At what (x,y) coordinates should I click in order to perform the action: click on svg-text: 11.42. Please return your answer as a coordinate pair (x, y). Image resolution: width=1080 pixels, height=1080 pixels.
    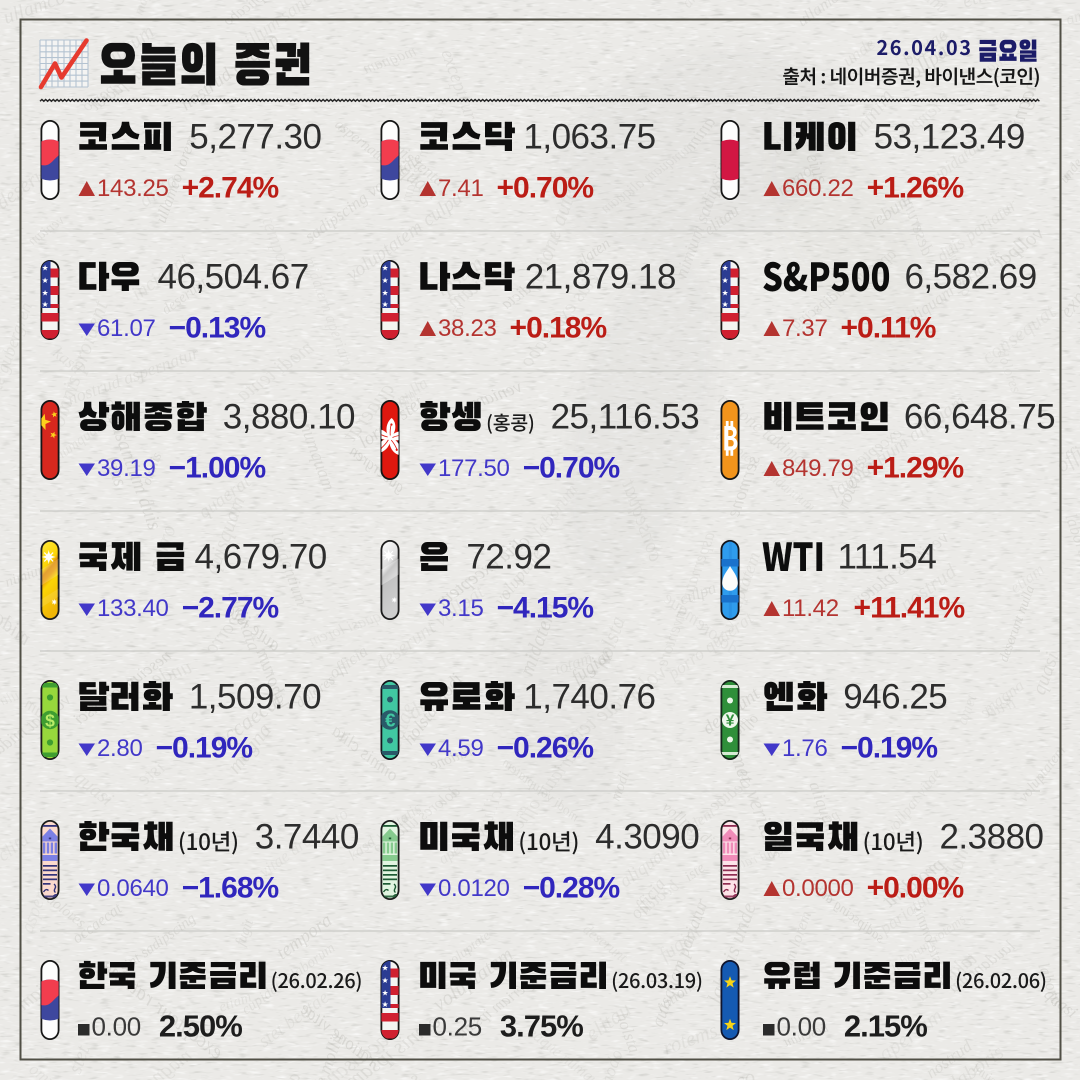
    Looking at the image, I should click on (810, 608).